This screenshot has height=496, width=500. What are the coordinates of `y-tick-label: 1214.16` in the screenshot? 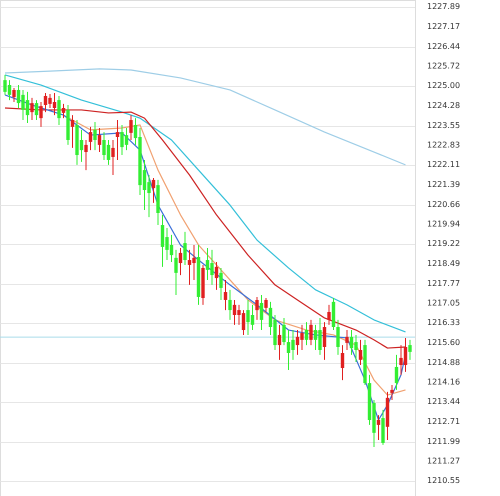 It's located at (443, 382).